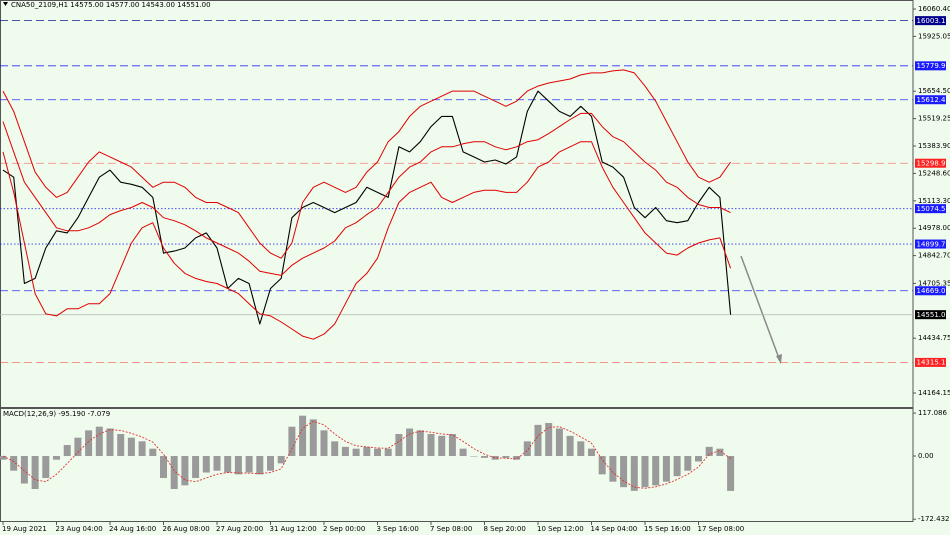 This screenshot has width=950, height=539. I want to click on level-label: 14669.06, so click(933, 291).